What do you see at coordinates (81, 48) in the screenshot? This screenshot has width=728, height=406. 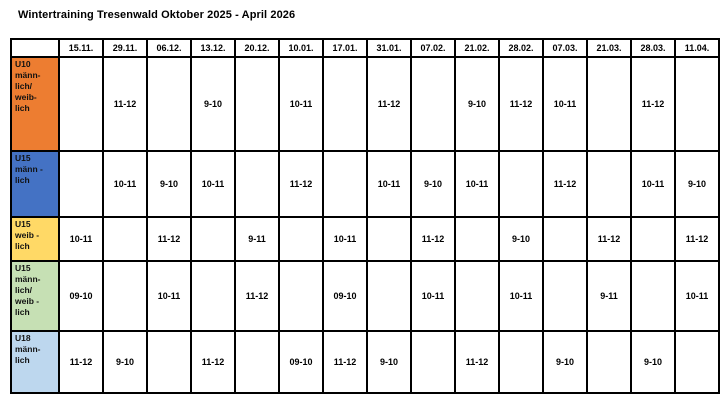 I see `date-header: 15.11.` at bounding box center [81, 48].